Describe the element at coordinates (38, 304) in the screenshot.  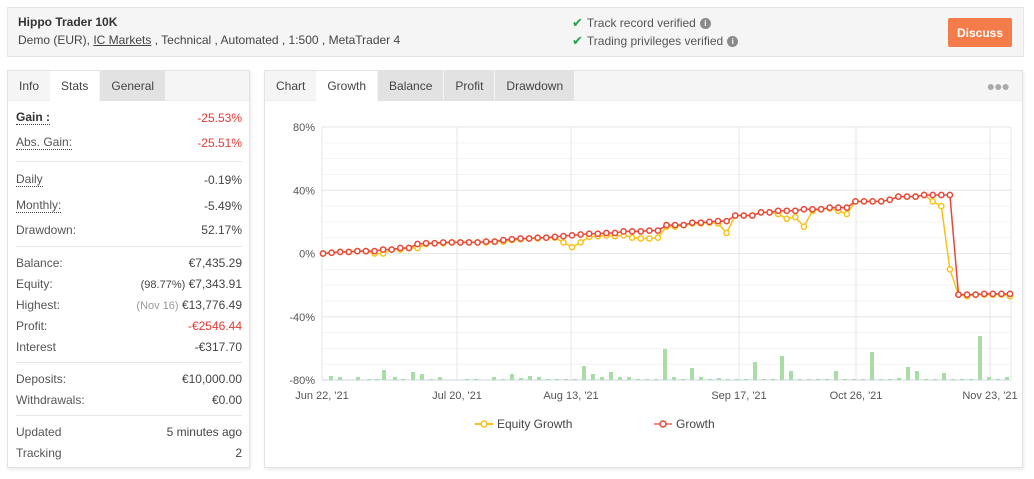
I see `highest-label: Highest:` at that location.